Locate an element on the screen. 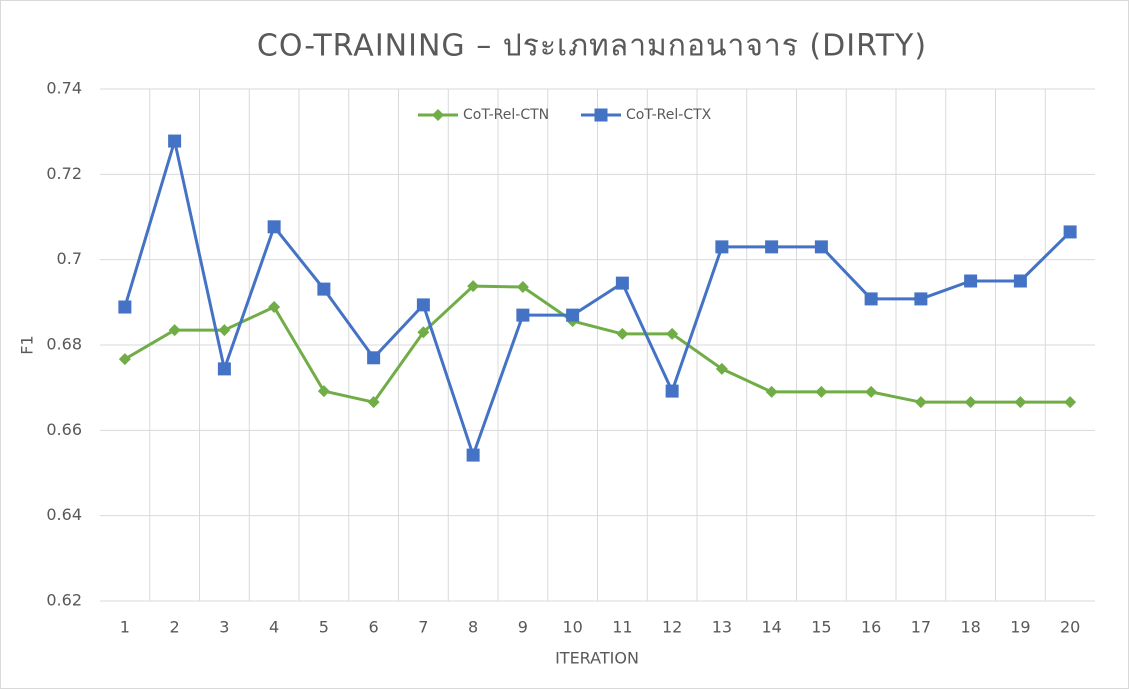 The image size is (1129, 689). x-tick-label: 10 is located at coordinates (572, 627).